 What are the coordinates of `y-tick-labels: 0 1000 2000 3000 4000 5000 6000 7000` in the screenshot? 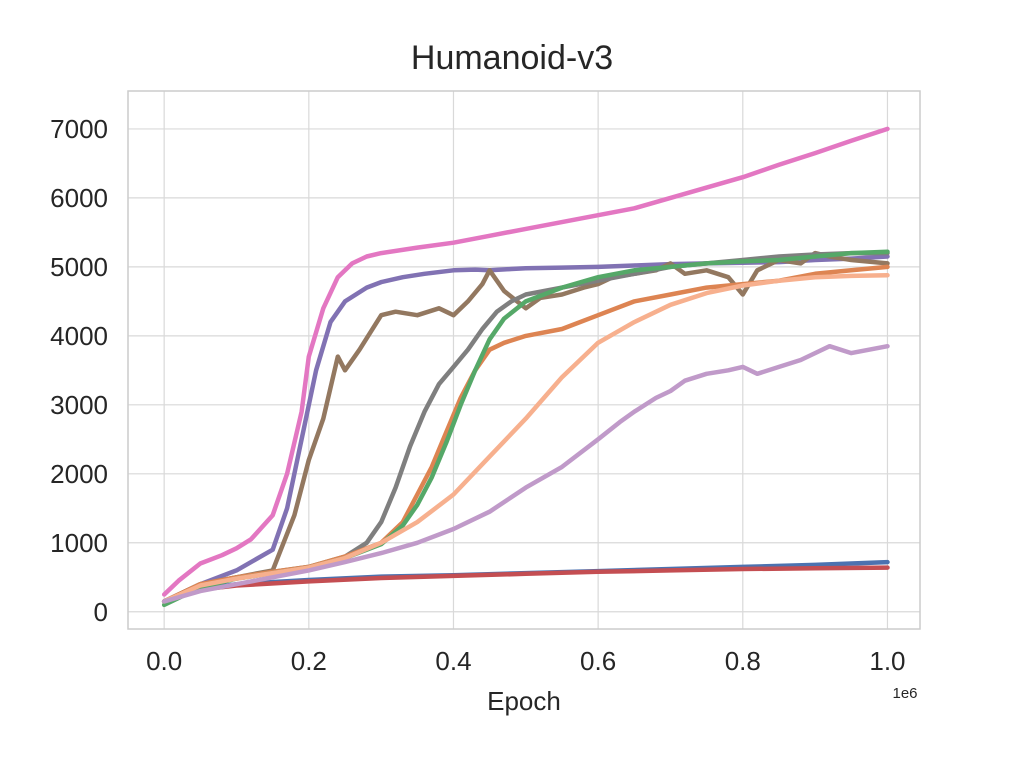 It's located at (79, 370).